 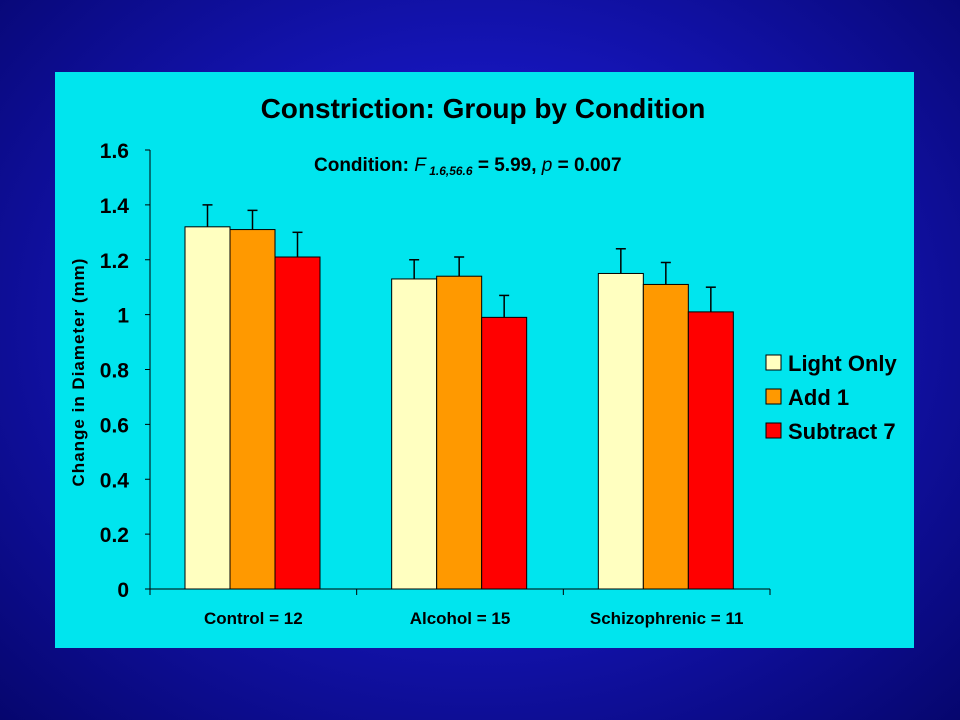 I want to click on y-axis-label: Change in Diameter (mm), so click(x=78, y=372).